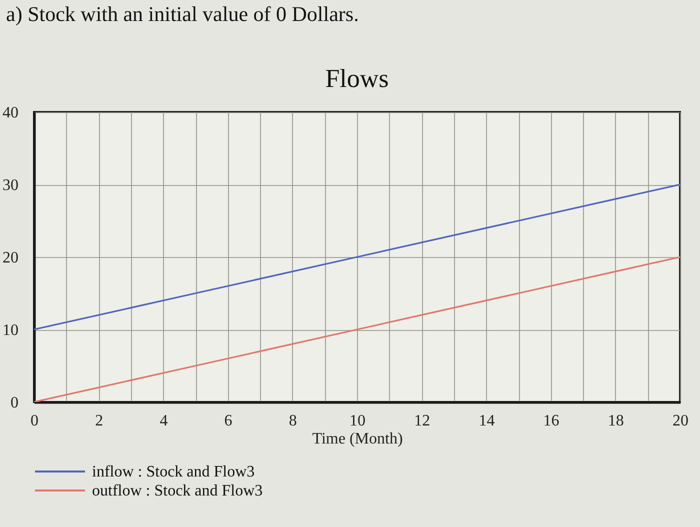  Describe the element at coordinates (358, 421) in the screenshot. I see `x-tick-label: 10` at that location.